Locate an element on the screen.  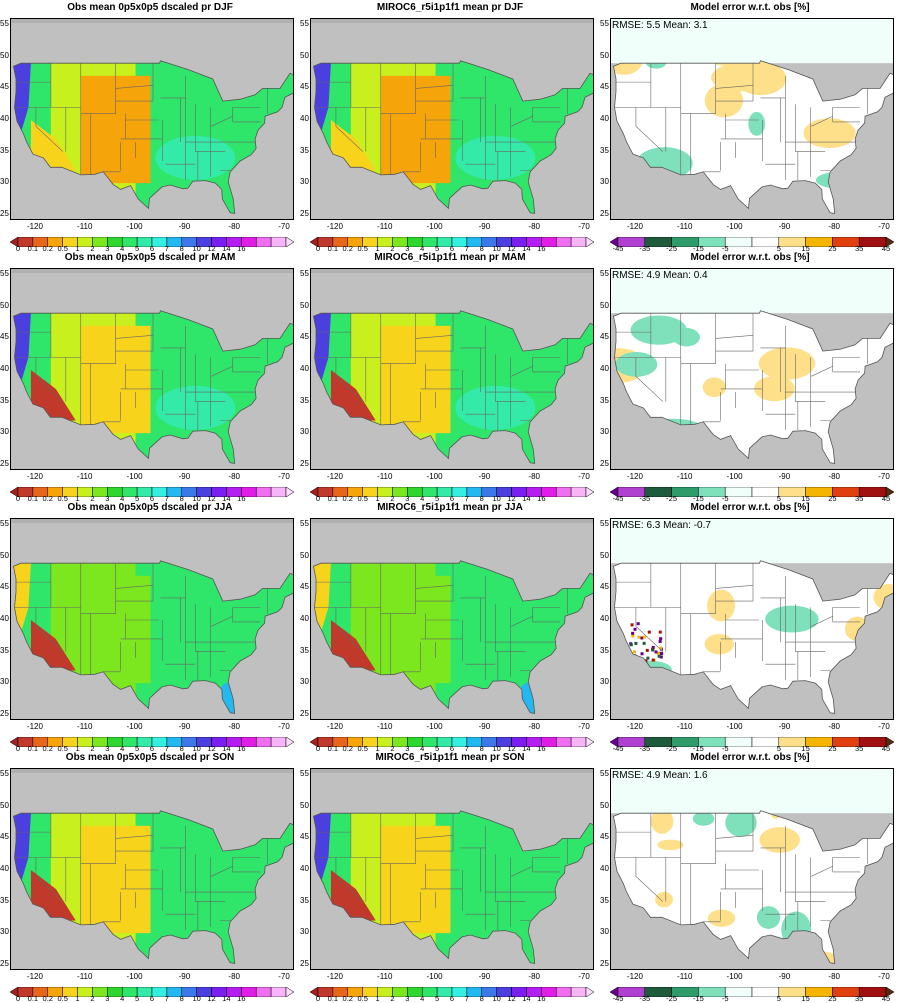
colorbar-tick-label: 16 is located at coordinates (241, 248).